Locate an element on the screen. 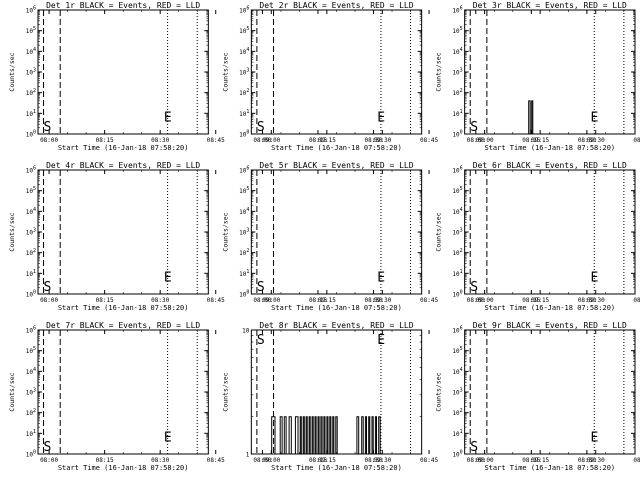 The height and width of the screenshot is (480, 640). panel-title: Det 6r BLACK = Events, RED = LLD is located at coordinates (550, 165).